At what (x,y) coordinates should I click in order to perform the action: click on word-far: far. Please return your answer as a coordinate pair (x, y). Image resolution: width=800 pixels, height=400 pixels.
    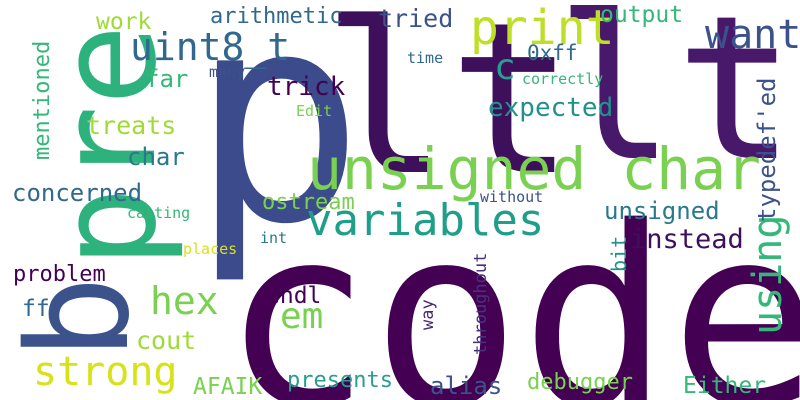
    Looking at the image, I should click on (167, 79).